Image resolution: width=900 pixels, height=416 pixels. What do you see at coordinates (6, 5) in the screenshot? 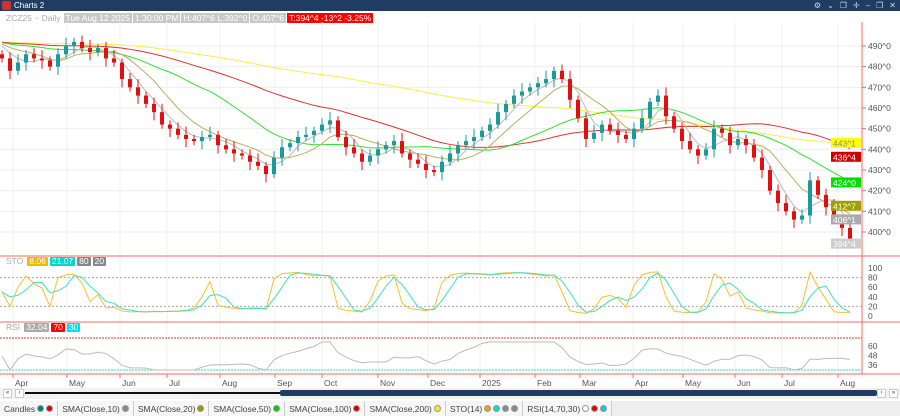
I see `app-icon` at bounding box center [6, 5].